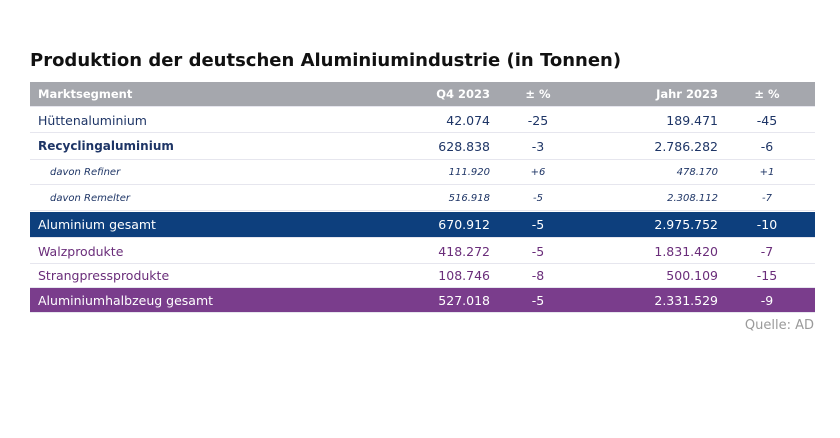 The width and height of the screenshot is (840, 438). What do you see at coordinates (767, 224) in the screenshot?
I see `cell-value: -10` at bounding box center [767, 224].